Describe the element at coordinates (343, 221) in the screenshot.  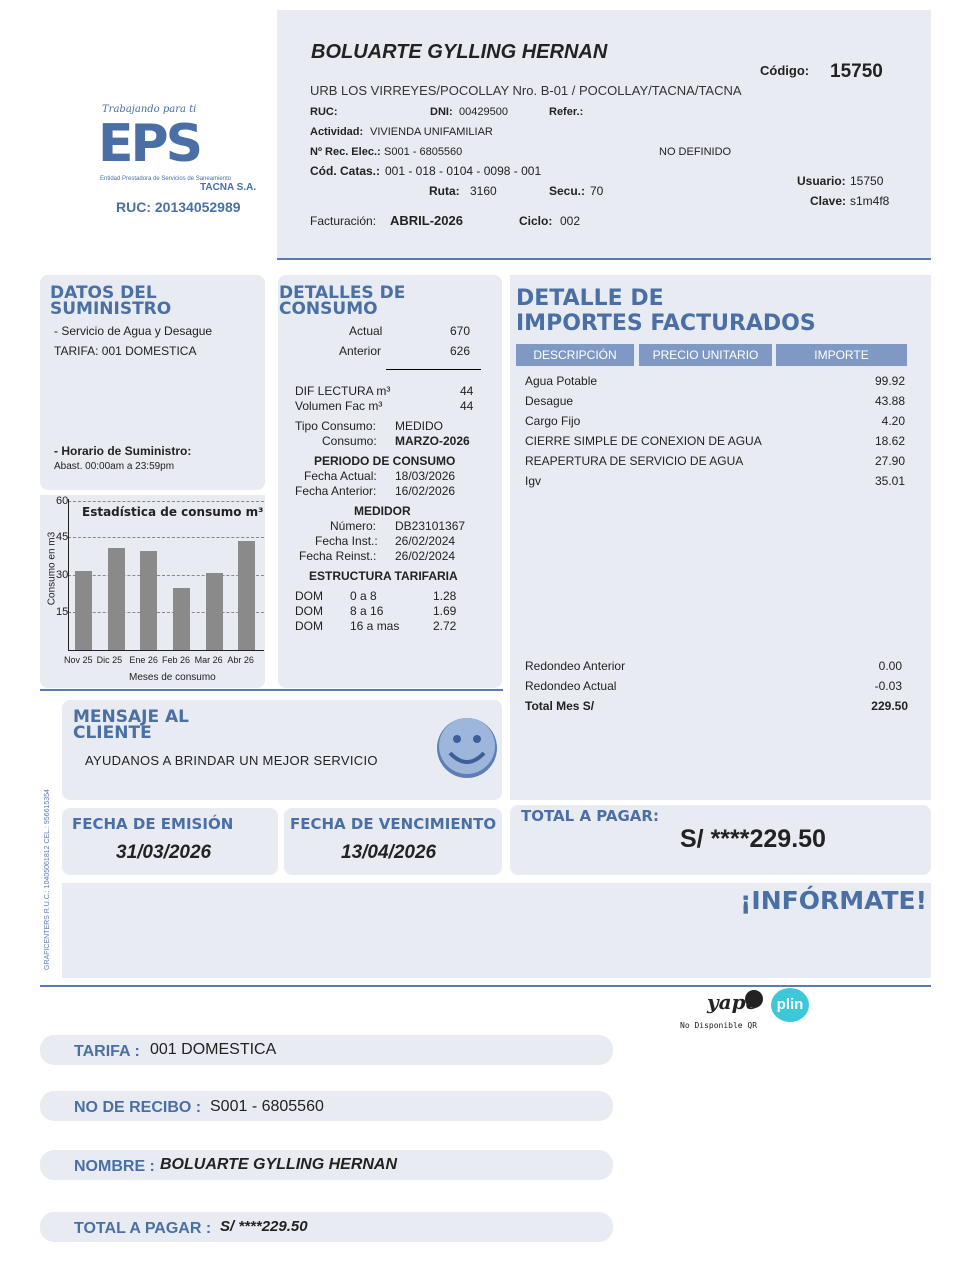
I see `facturacion-label: Facturación:` at that location.